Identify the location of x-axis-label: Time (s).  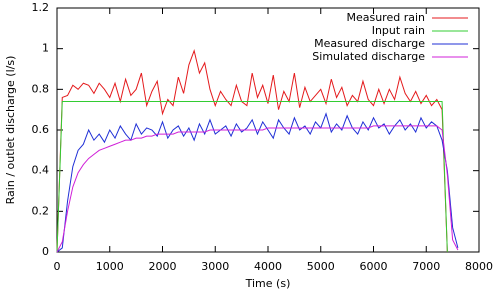
(268, 283).